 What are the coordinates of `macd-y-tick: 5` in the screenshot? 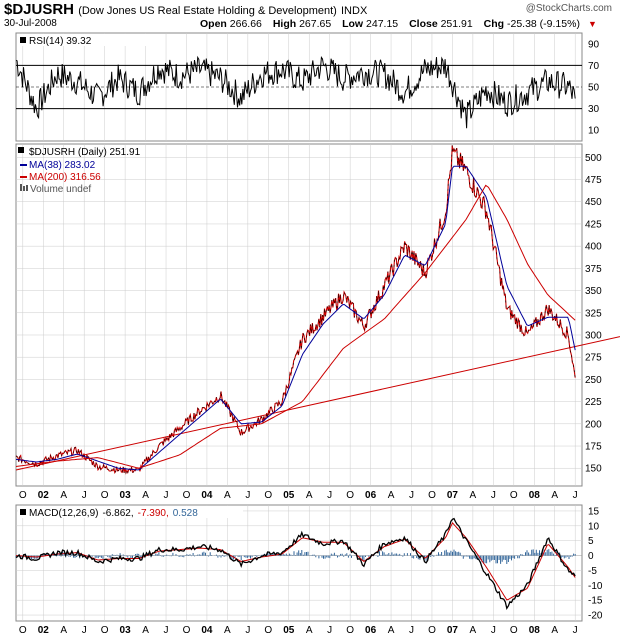 It's located at (591, 541).